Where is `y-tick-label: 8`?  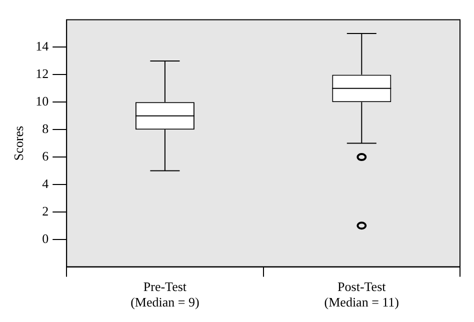
y-tick-label: 8 is located at coordinates (45, 128).